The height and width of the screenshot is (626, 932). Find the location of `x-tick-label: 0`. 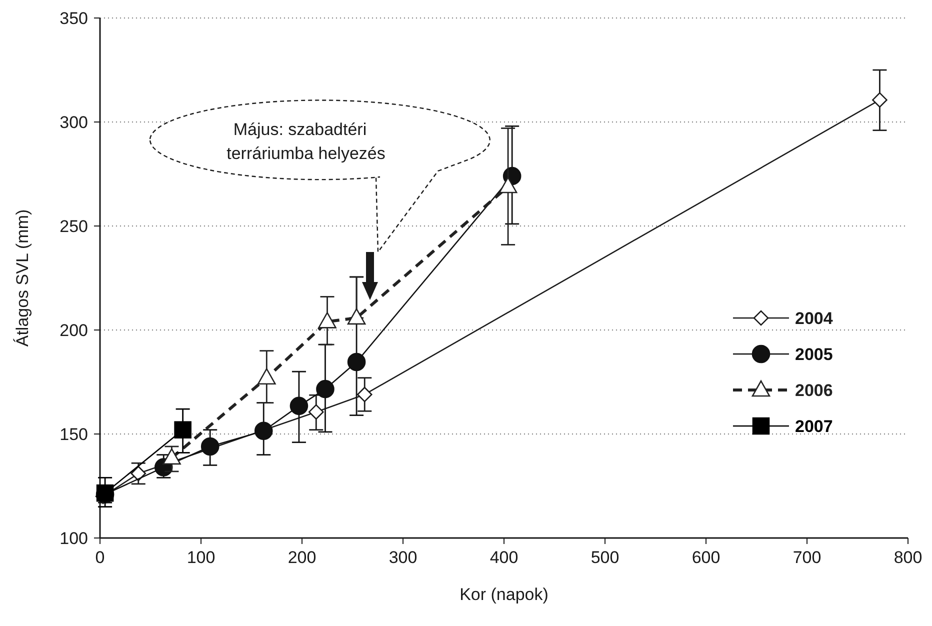

x-tick-label: 0 is located at coordinates (100, 557).